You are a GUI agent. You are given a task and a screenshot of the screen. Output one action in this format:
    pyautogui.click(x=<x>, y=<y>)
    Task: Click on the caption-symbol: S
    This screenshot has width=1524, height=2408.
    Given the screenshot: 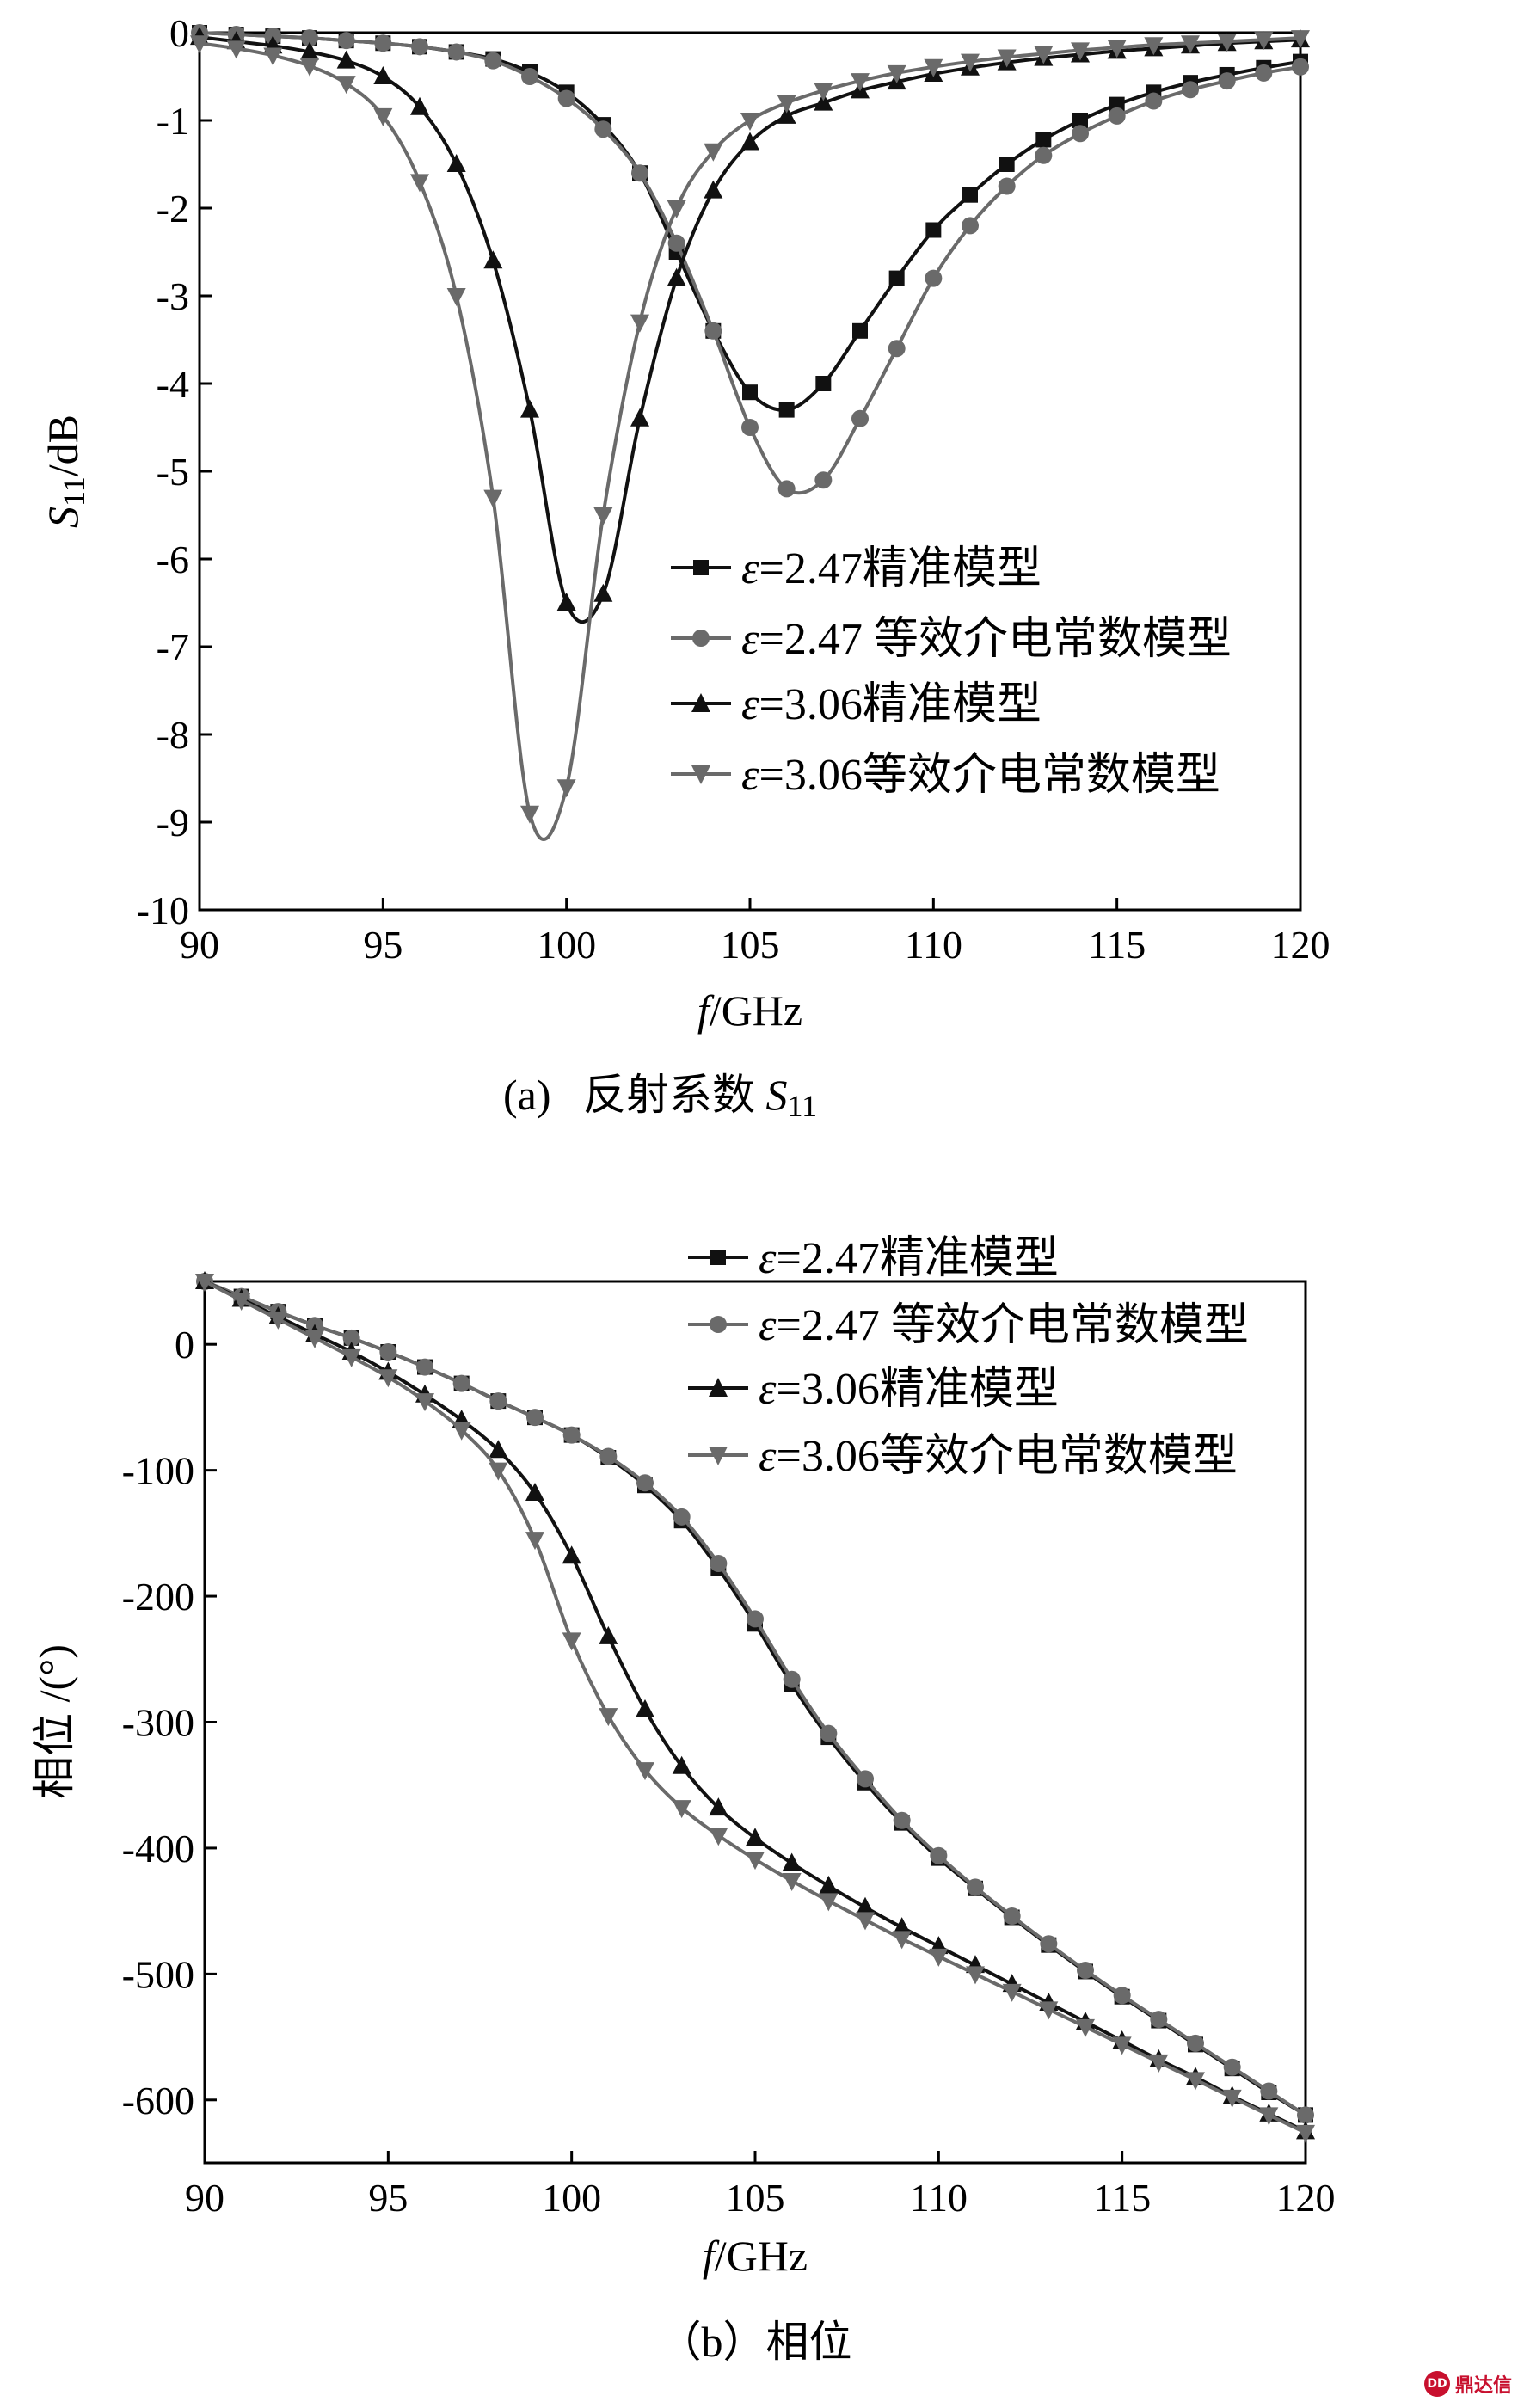 What is the action you would take?
    pyautogui.click(x=777, y=1095)
    